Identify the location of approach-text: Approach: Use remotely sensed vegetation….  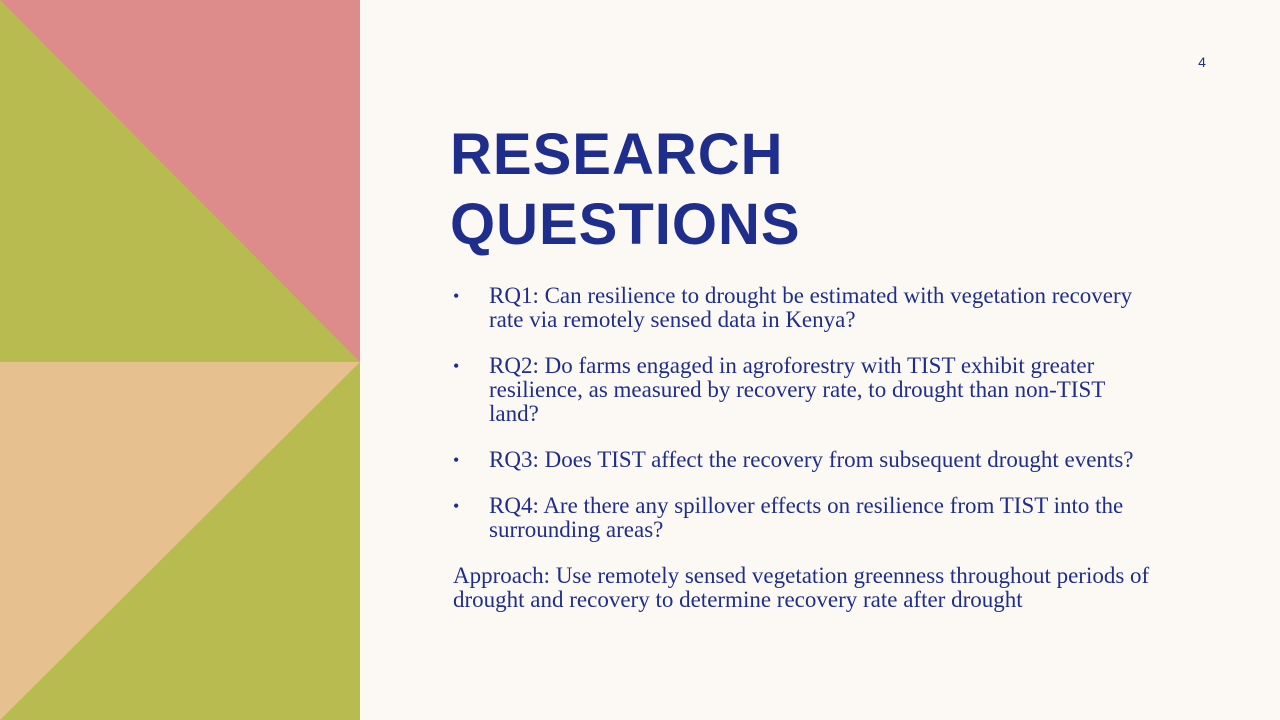
(801, 587).